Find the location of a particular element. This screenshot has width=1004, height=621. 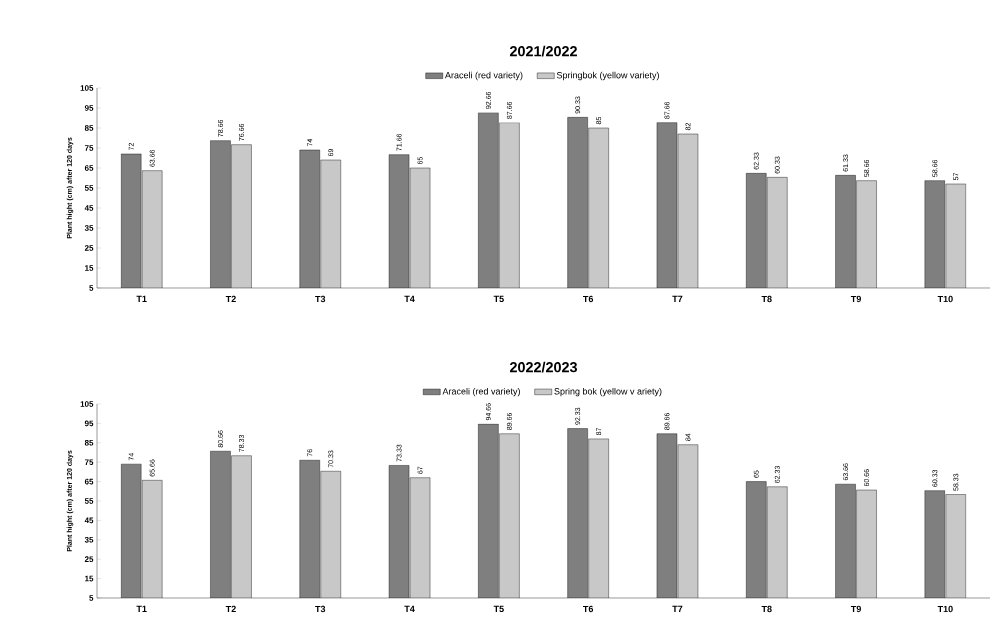

chart-title: 2021/2022 is located at coordinates (543, 51).